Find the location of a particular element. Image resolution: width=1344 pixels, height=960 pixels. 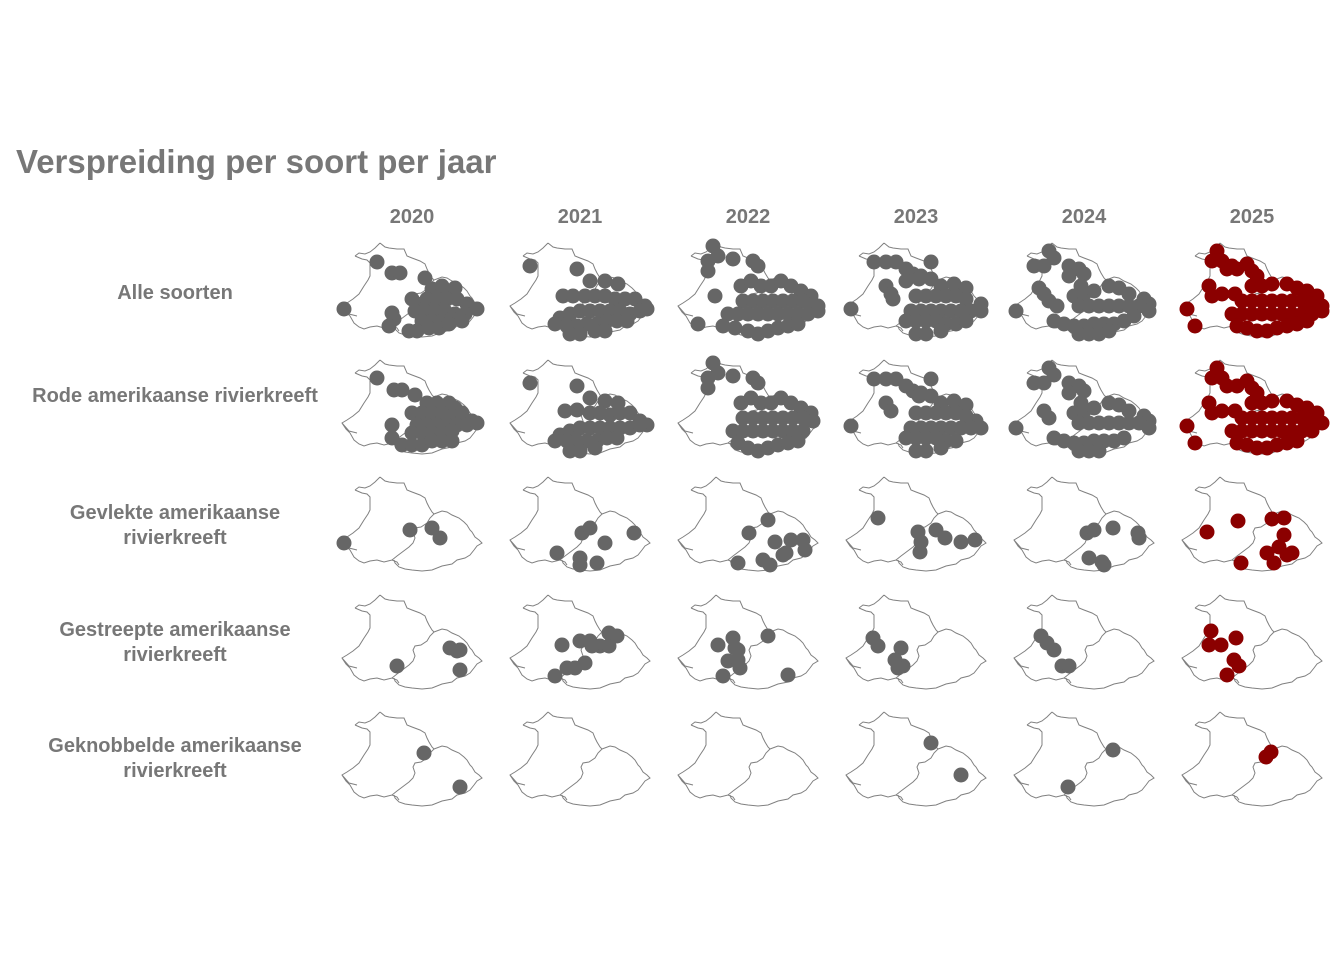

year-header-2024: 2024 is located at coordinates (1084, 217).